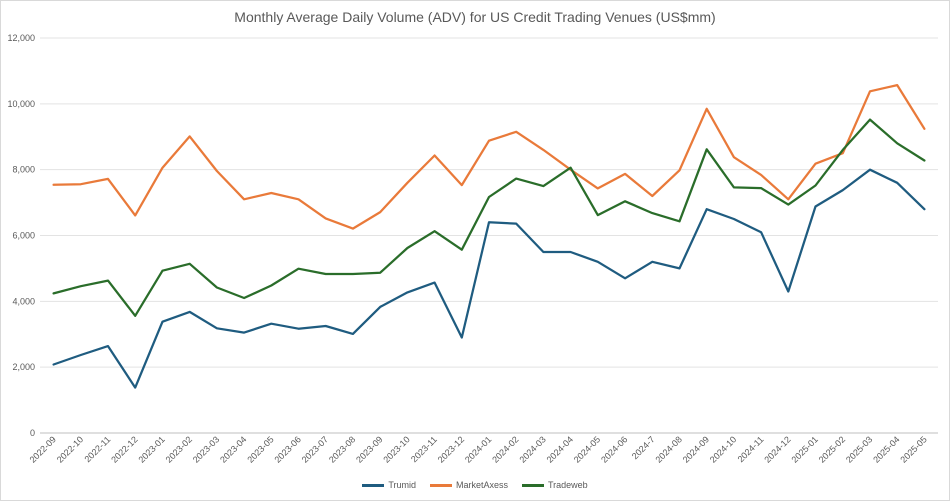 Image resolution: width=950 pixels, height=501 pixels. What do you see at coordinates (124, 449) in the screenshot?
I see `x-tick-label: 2022-12` at bounding box center [124, 449].